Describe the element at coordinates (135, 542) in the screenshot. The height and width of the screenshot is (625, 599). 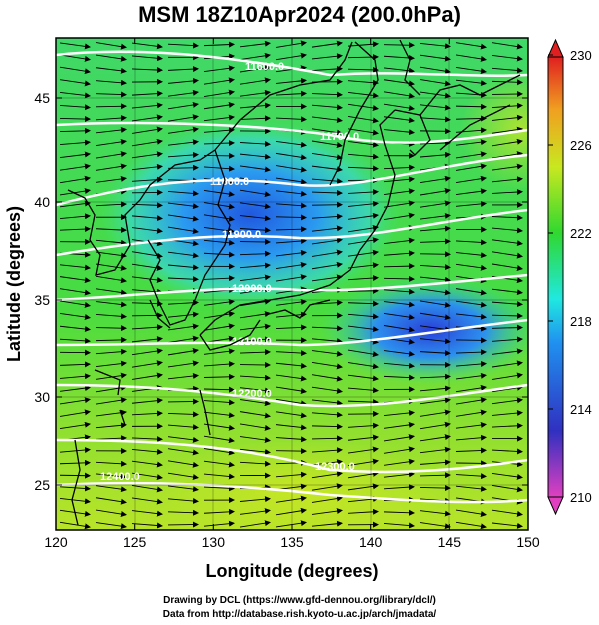
I see `x-tick-label: 125` at that location.